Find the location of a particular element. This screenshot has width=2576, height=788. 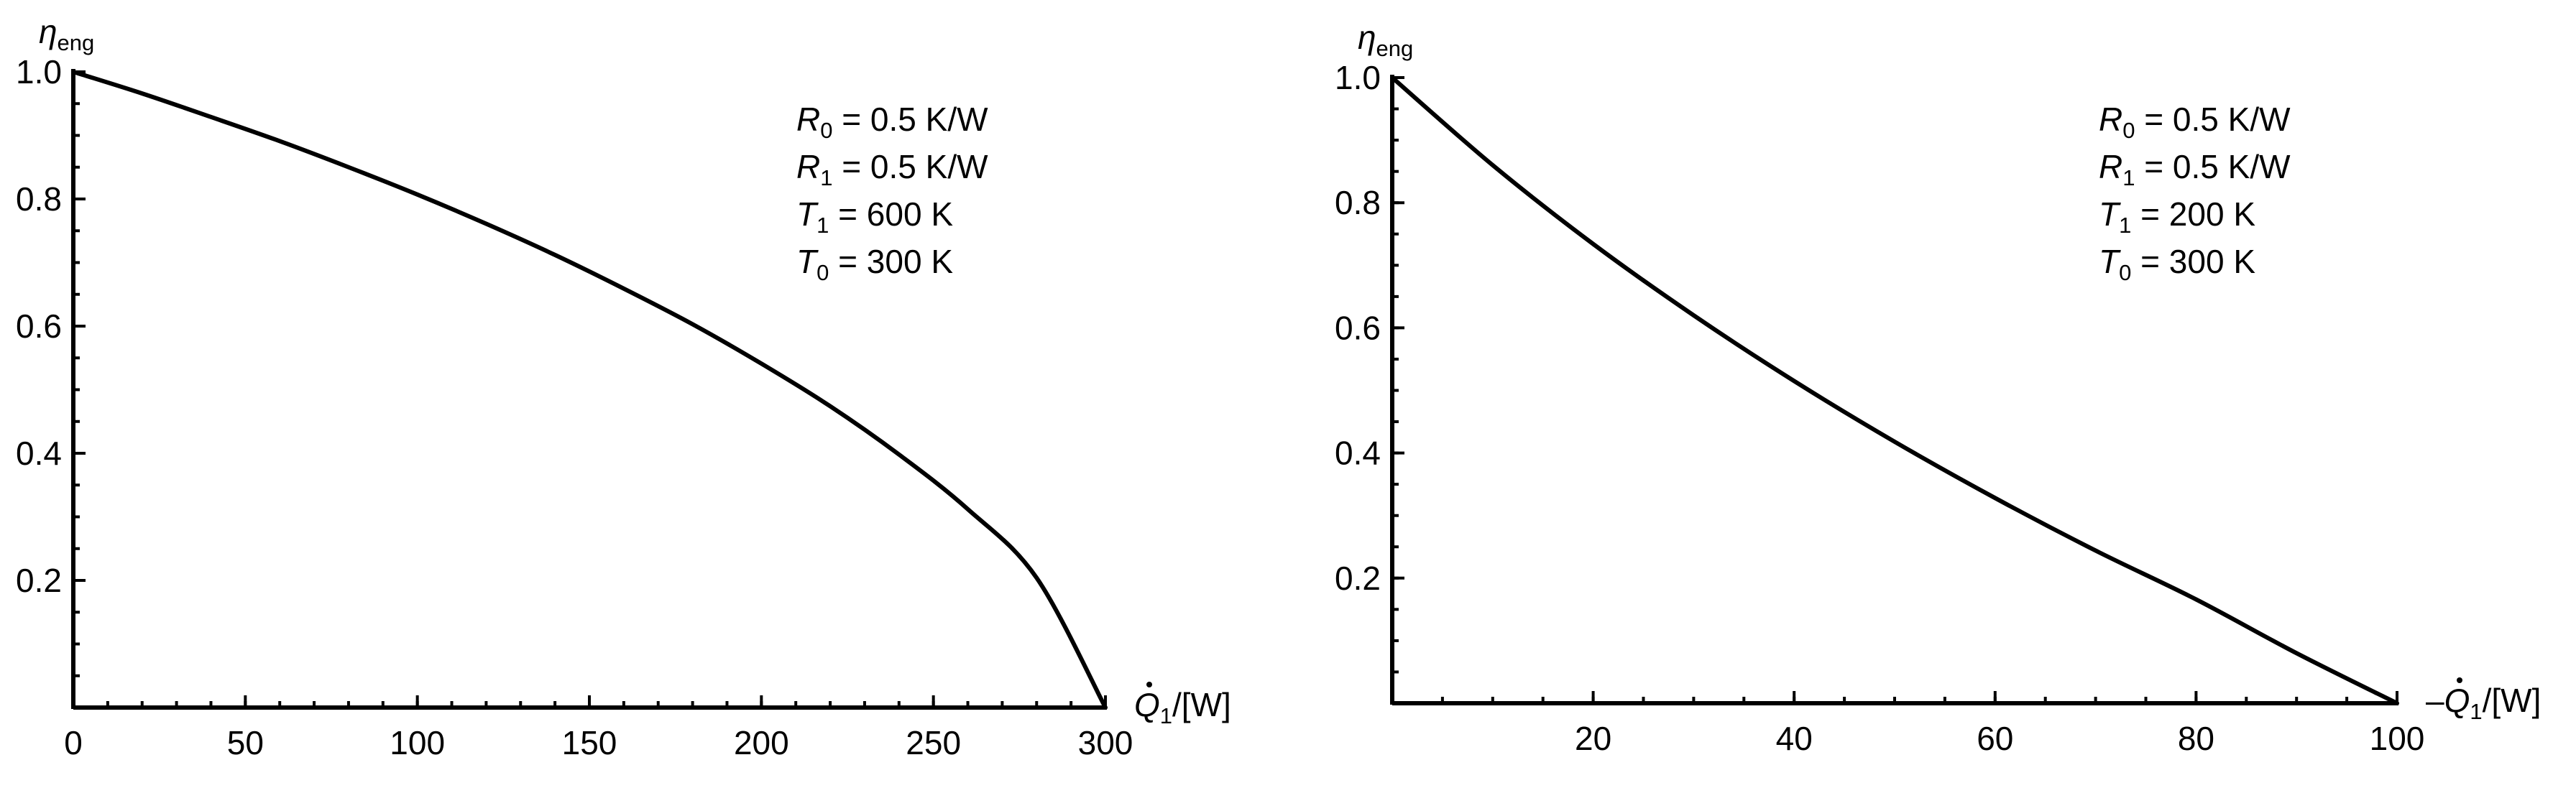

x-tick-label: 150 is located at coordinates (589, 742).